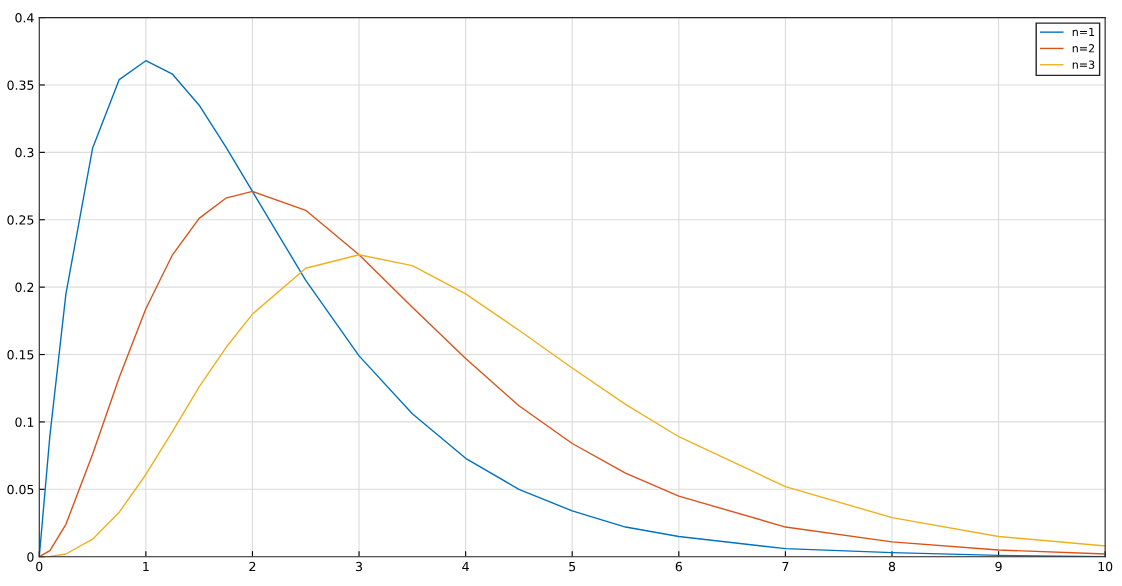 The height and width of the screenshot is (586, 1122). I want to click on x-tick-label: 2, so click(252, 566).